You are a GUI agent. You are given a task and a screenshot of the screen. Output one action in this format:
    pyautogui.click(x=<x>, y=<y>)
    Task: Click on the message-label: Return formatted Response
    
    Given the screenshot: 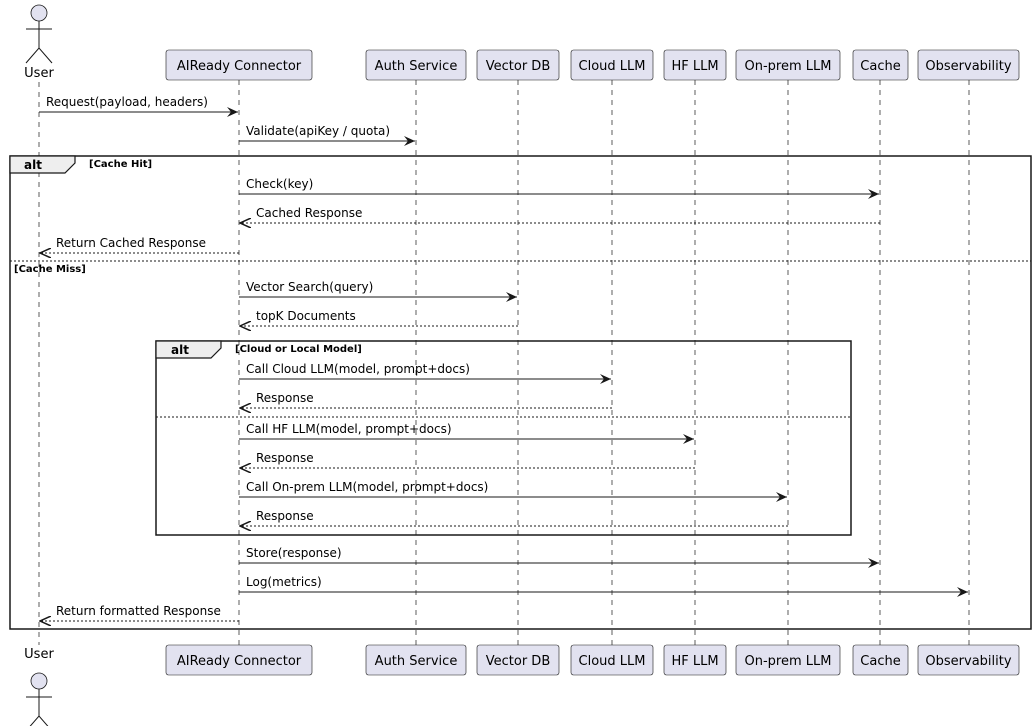 What is the action you would take?
    pyautogui.click(x=138, y=611)
    